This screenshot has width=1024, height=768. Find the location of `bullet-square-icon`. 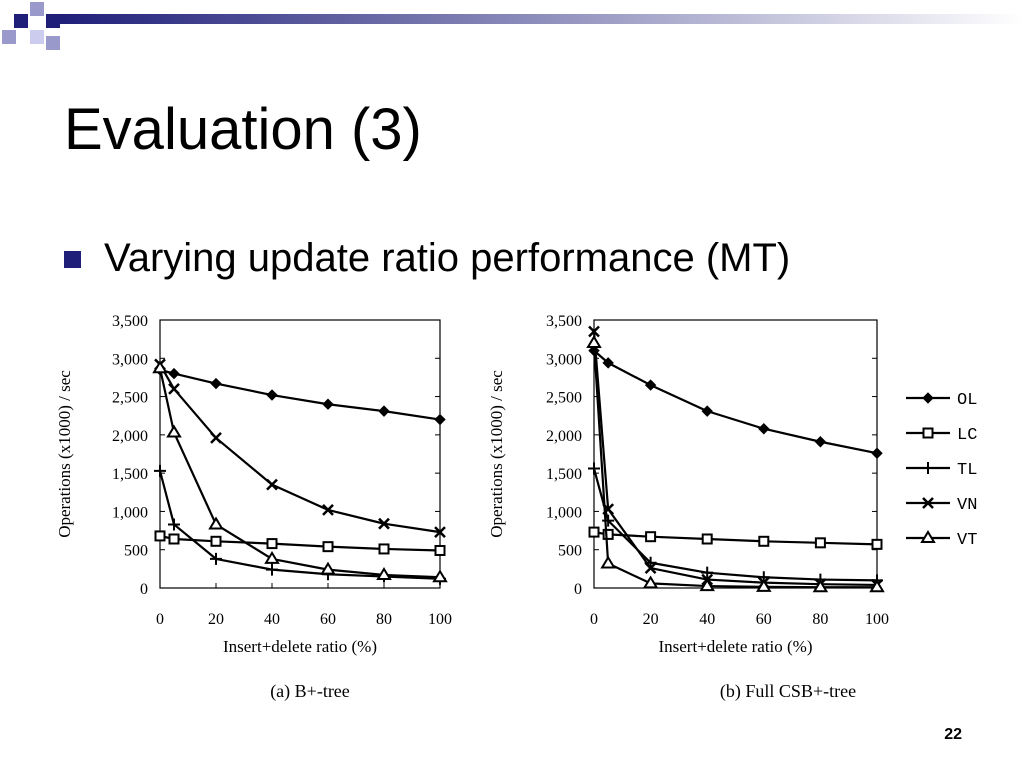

bullet-square-icon is located at coordinates (72, 259).